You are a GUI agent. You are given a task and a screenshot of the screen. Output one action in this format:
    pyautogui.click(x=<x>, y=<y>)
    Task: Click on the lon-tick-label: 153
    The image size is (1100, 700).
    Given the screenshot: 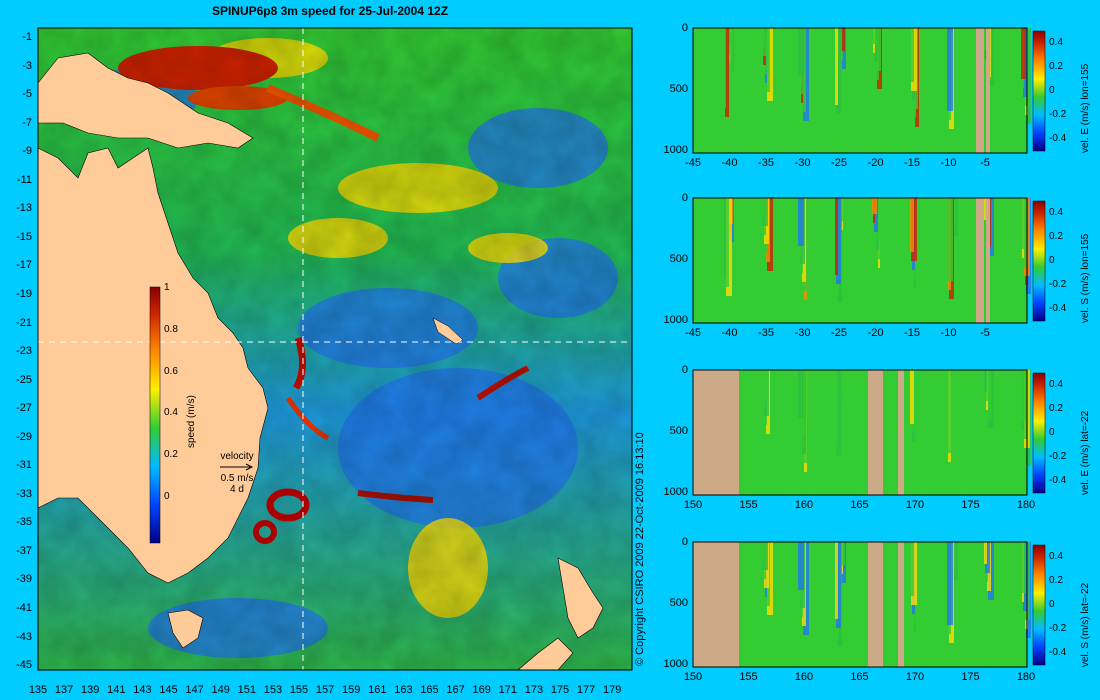 What is the action you would take?
    pyautogui.click(x=273, y=690)
    